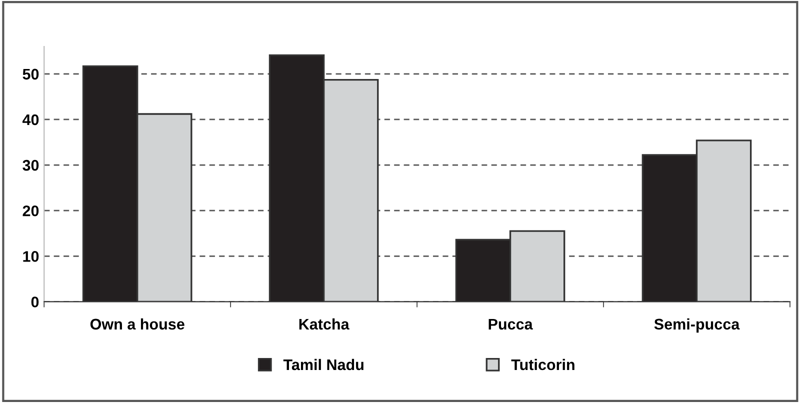  What do you see at coordinates (542, 364) in the screenshot?
I see `legend-label: Tuticorin` at bounding box center [542, 364].